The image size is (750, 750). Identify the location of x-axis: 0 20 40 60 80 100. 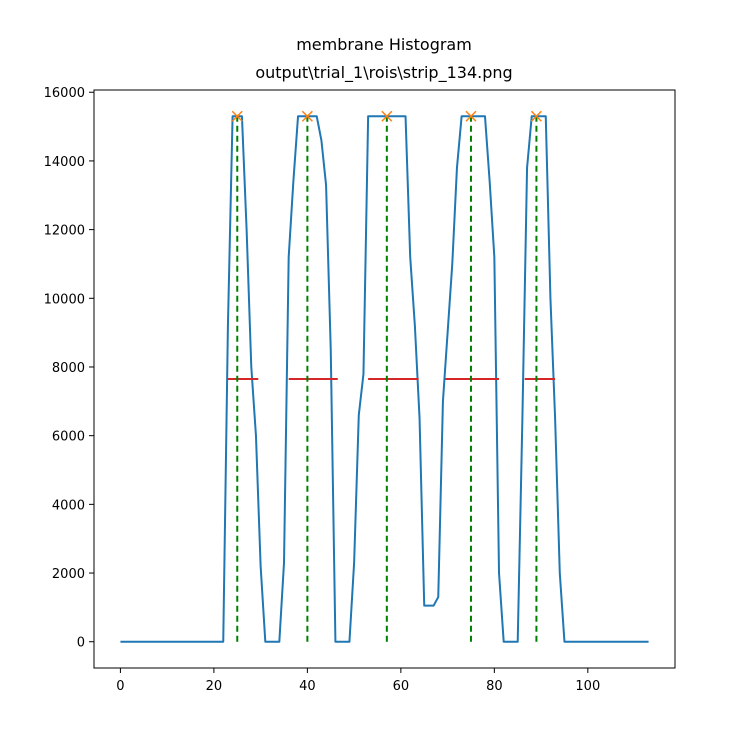
(358, 681).